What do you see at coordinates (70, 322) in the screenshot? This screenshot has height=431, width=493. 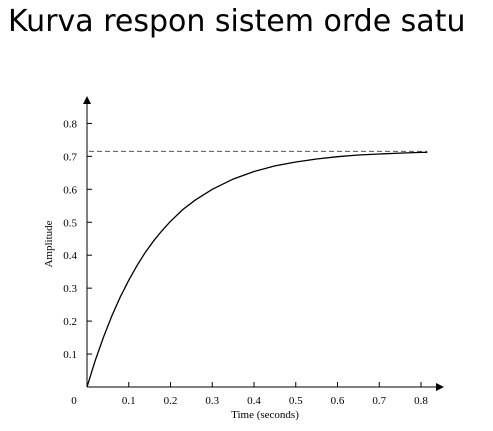 I see `y-tick-label: 0.2` at bounding box center [70, 322].